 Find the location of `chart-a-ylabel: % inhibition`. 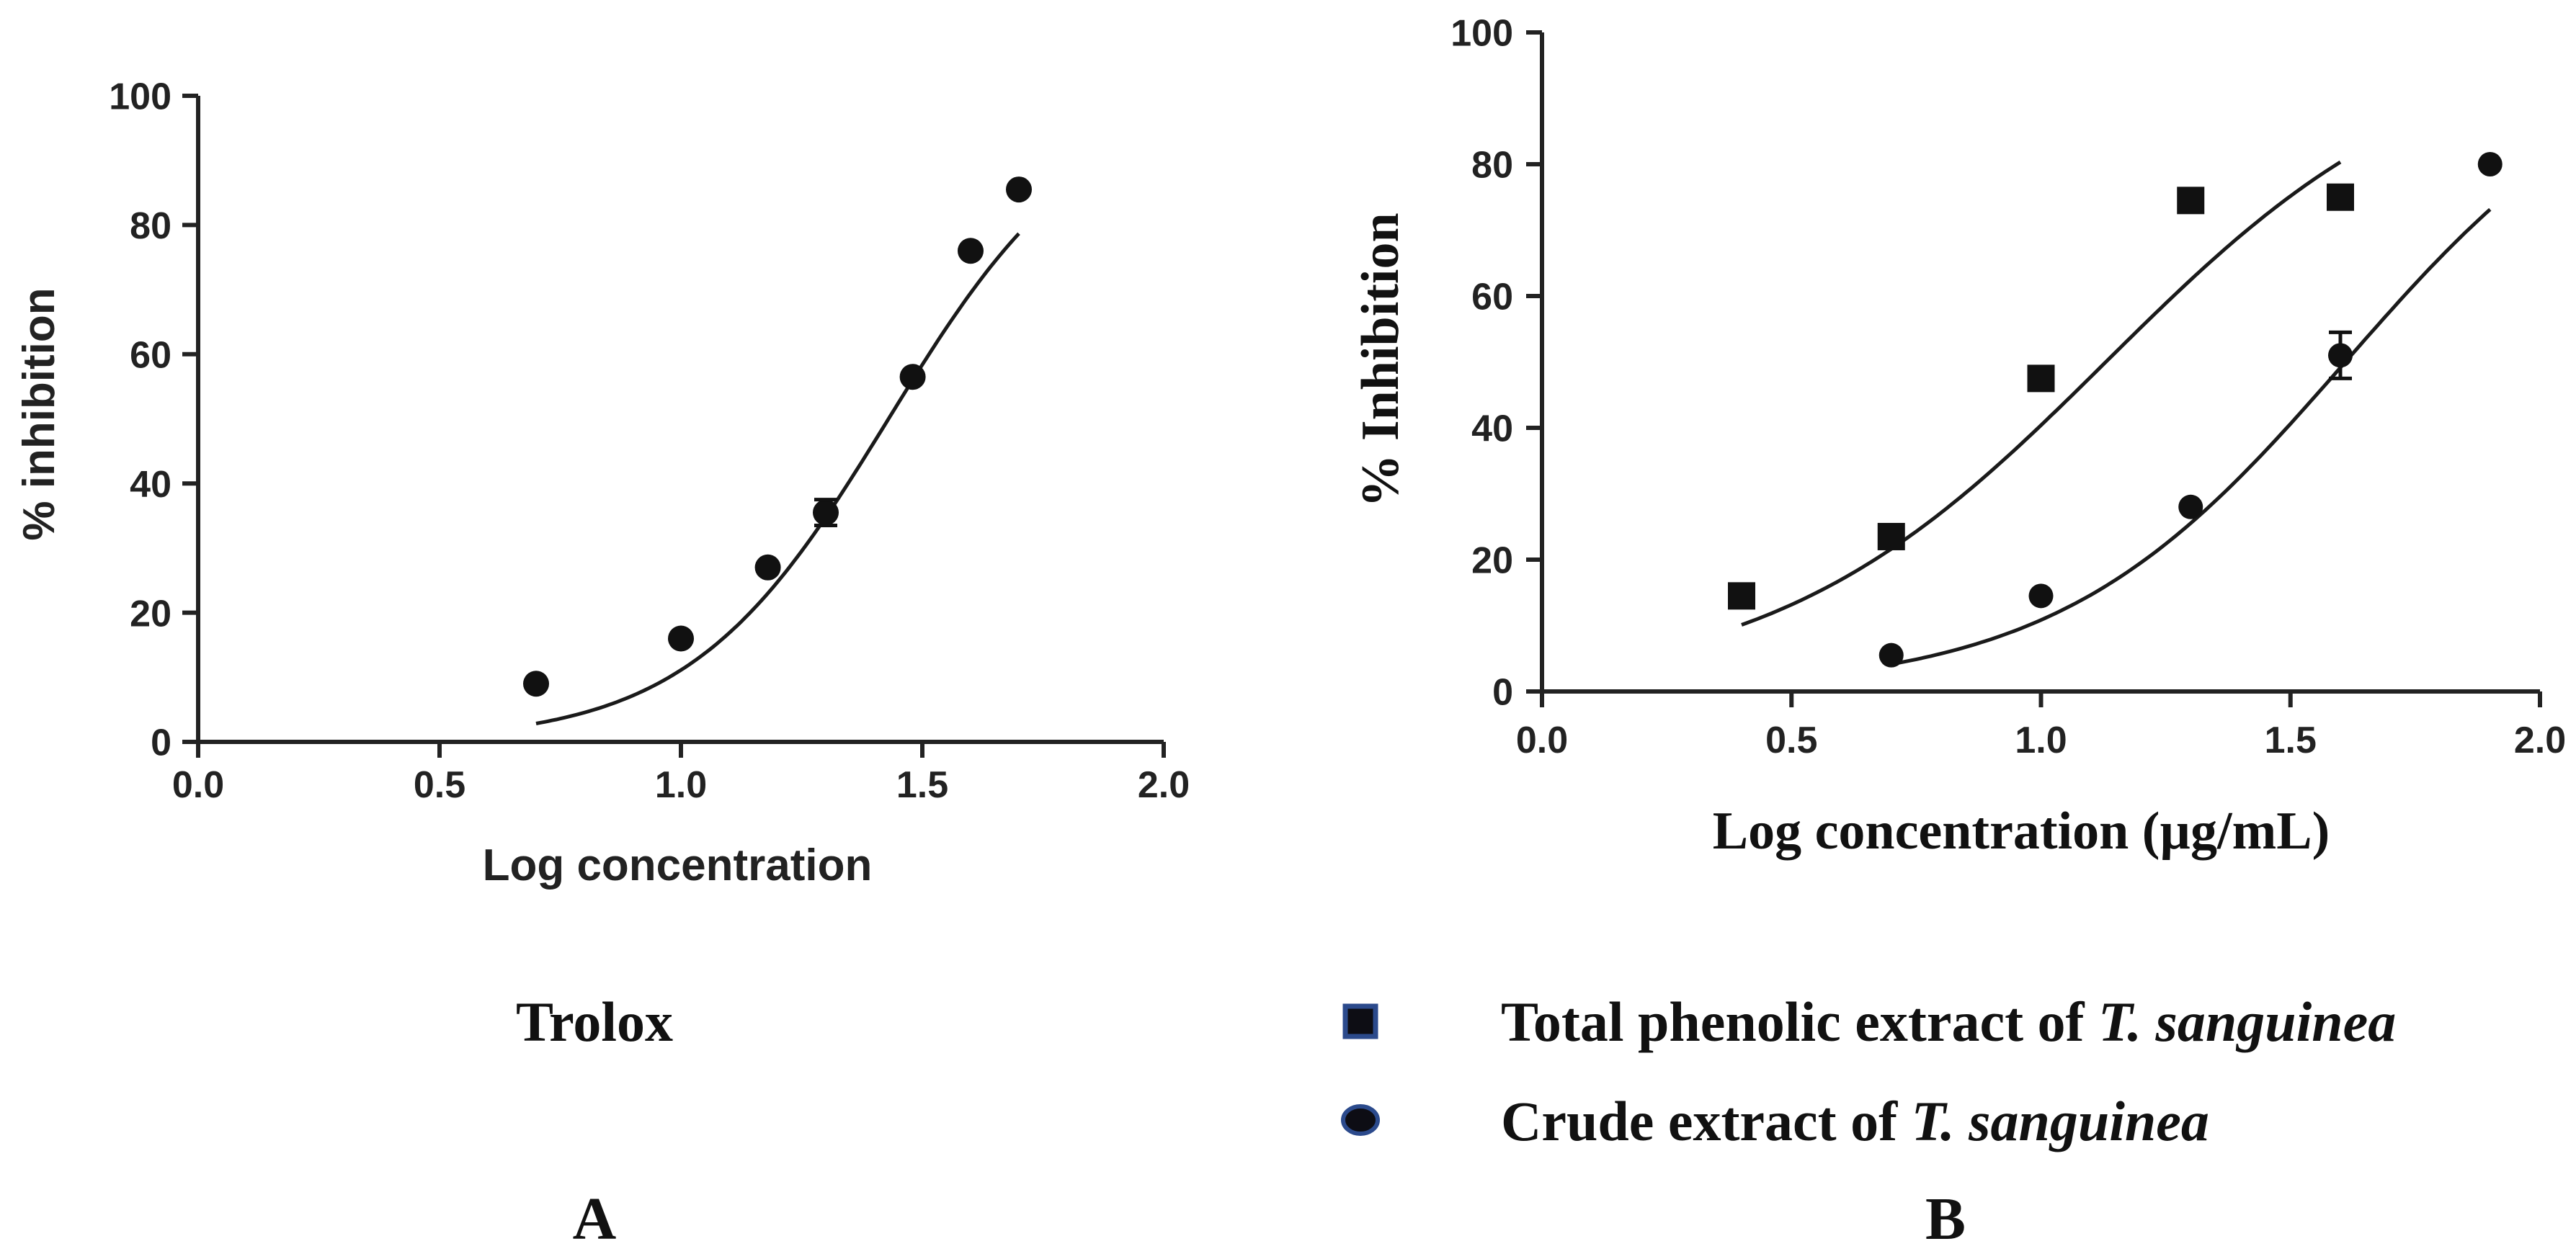

chart-a-ylabel: % inhibition is located at coordinates (39, 414).